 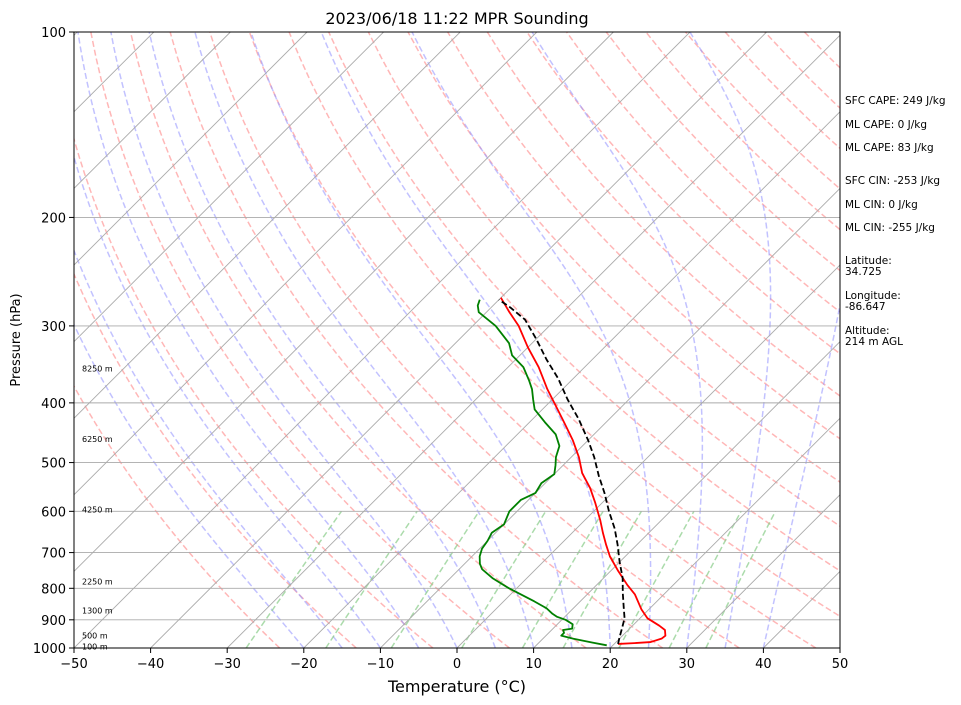 What do you see at coordinates (97, 611) in the screenshot?
I see `height-label: 1300 m` at bounding box center [97, 611].